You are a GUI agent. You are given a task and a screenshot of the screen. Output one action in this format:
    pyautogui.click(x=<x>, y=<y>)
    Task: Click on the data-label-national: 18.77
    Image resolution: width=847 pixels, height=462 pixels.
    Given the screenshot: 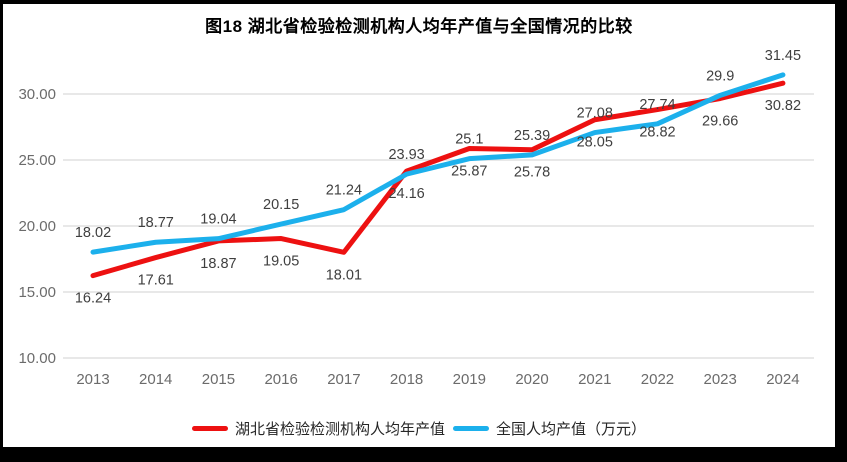 What is the action you would take?
    pyautogui.click(x=156, y=223)
    